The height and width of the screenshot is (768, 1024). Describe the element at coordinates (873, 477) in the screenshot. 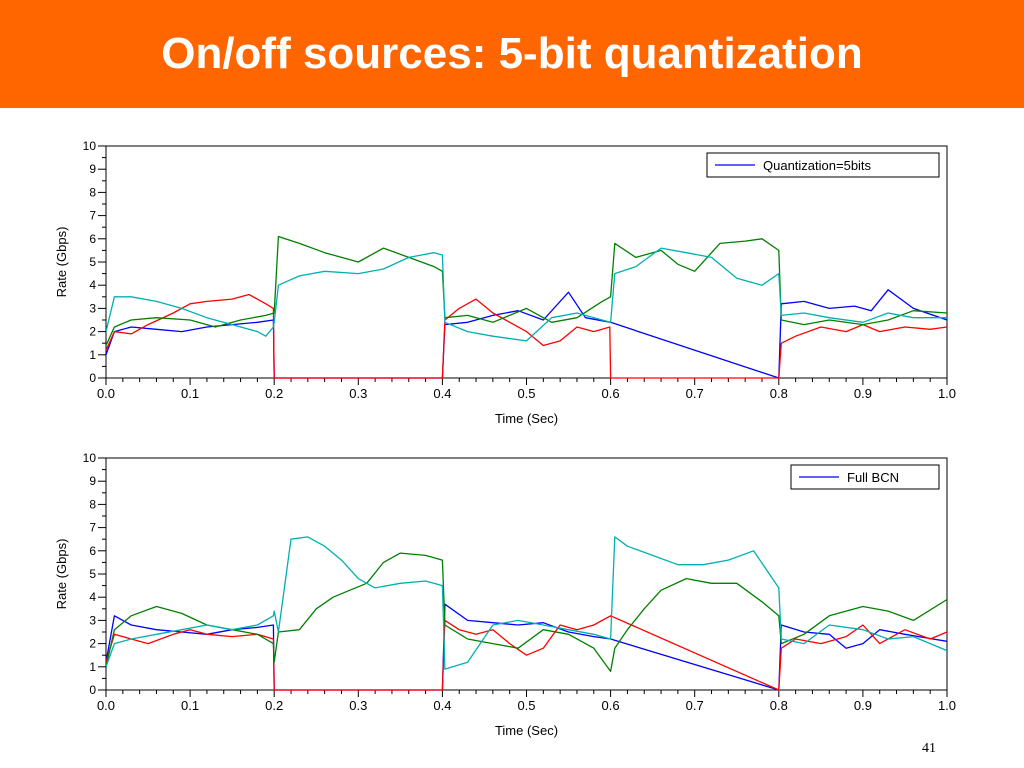

I see `legend-label: Full BCN` at that location.